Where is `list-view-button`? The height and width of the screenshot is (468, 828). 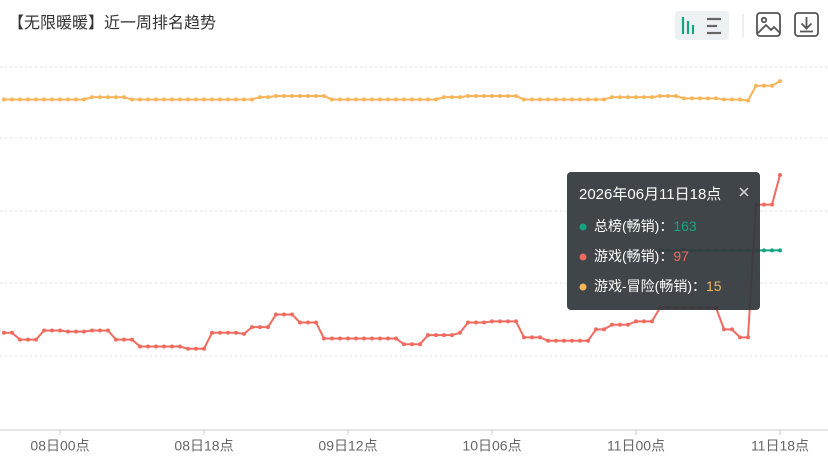 list-view-button is located at coordinates (714, 26).